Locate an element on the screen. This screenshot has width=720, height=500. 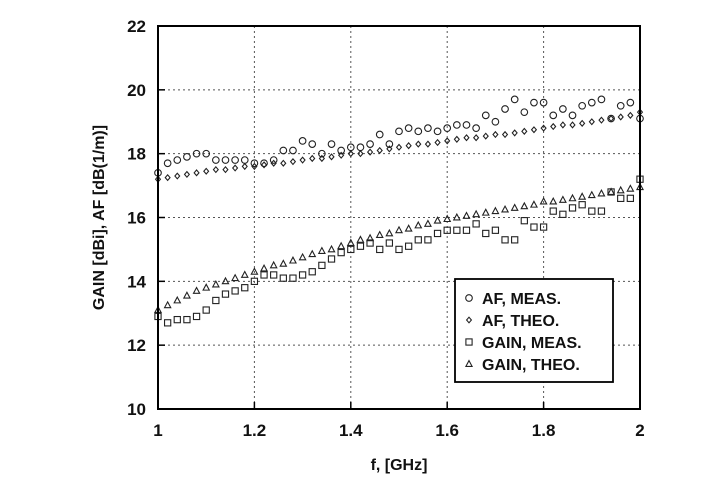
y-tick-label: 14 is located at coordinates (136, 281).